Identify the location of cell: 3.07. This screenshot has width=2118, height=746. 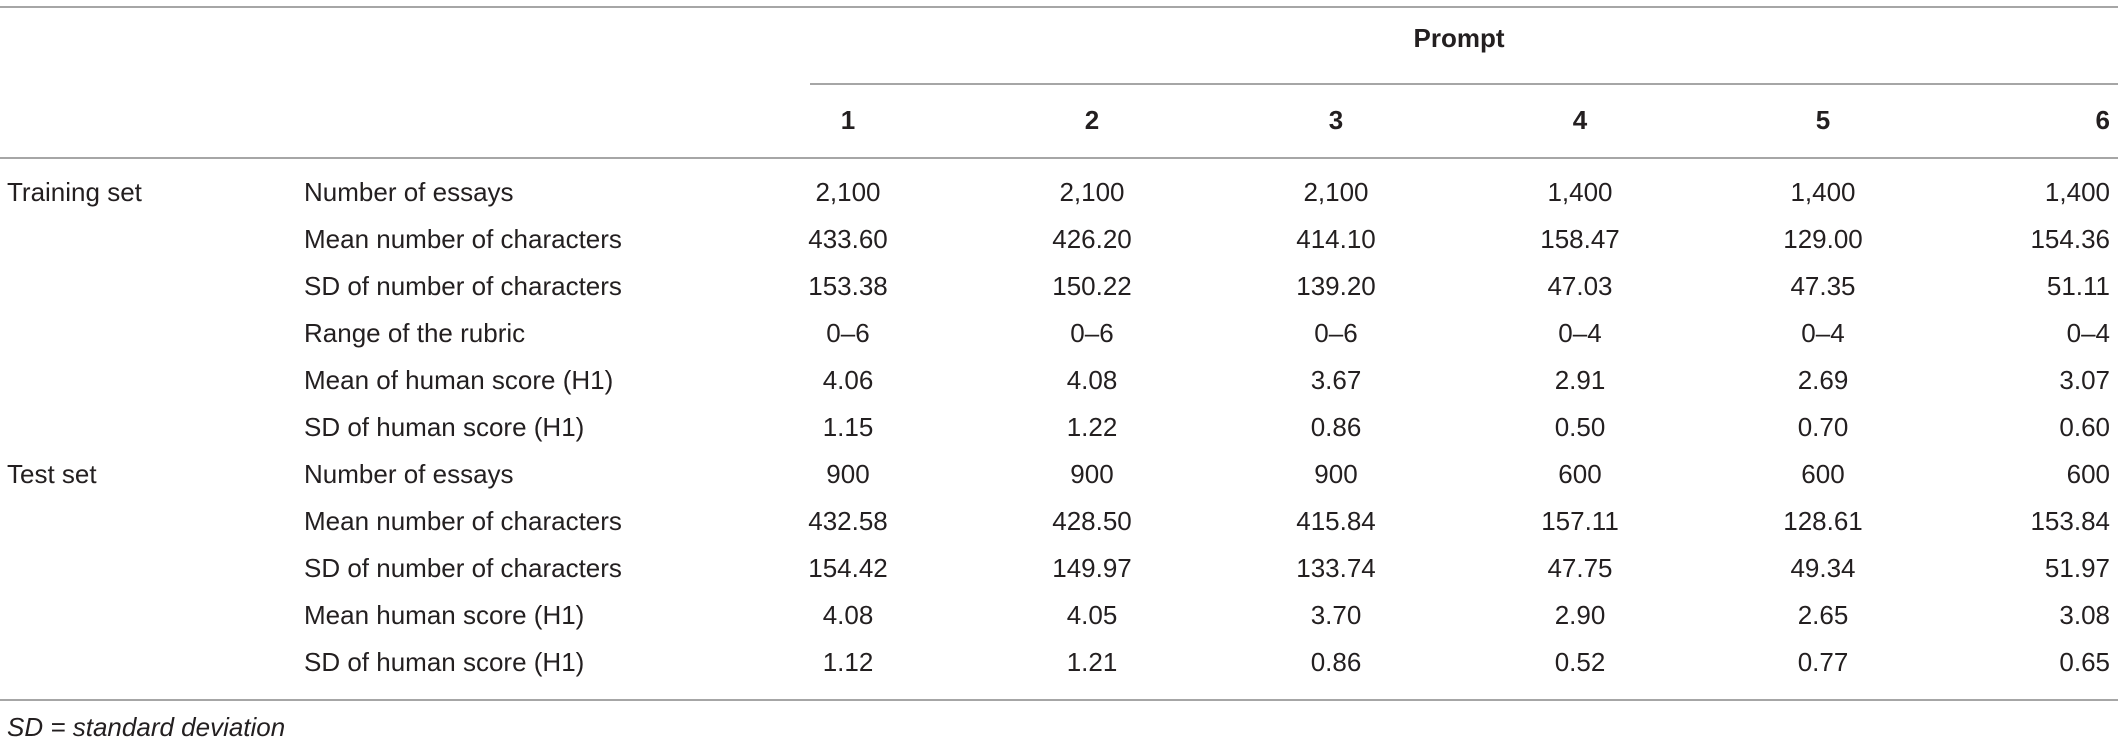
(2084, 380).